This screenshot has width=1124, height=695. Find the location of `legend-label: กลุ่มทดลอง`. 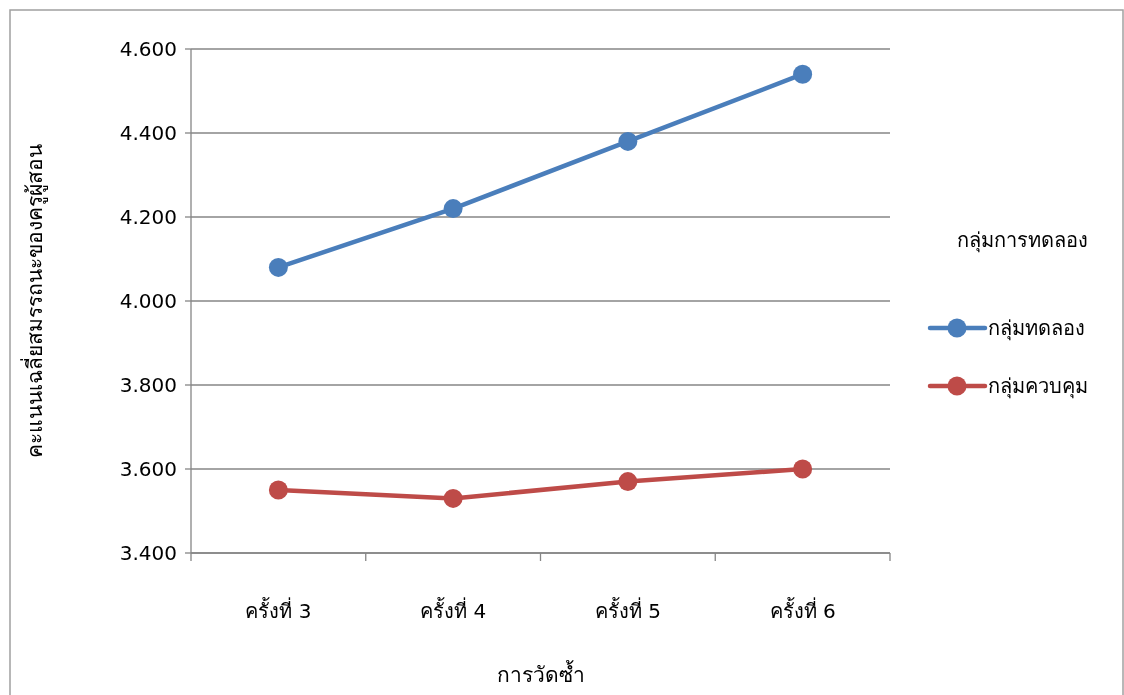

legend-label: กลุ่มทดลอง is located at coordinates (1036, 328).